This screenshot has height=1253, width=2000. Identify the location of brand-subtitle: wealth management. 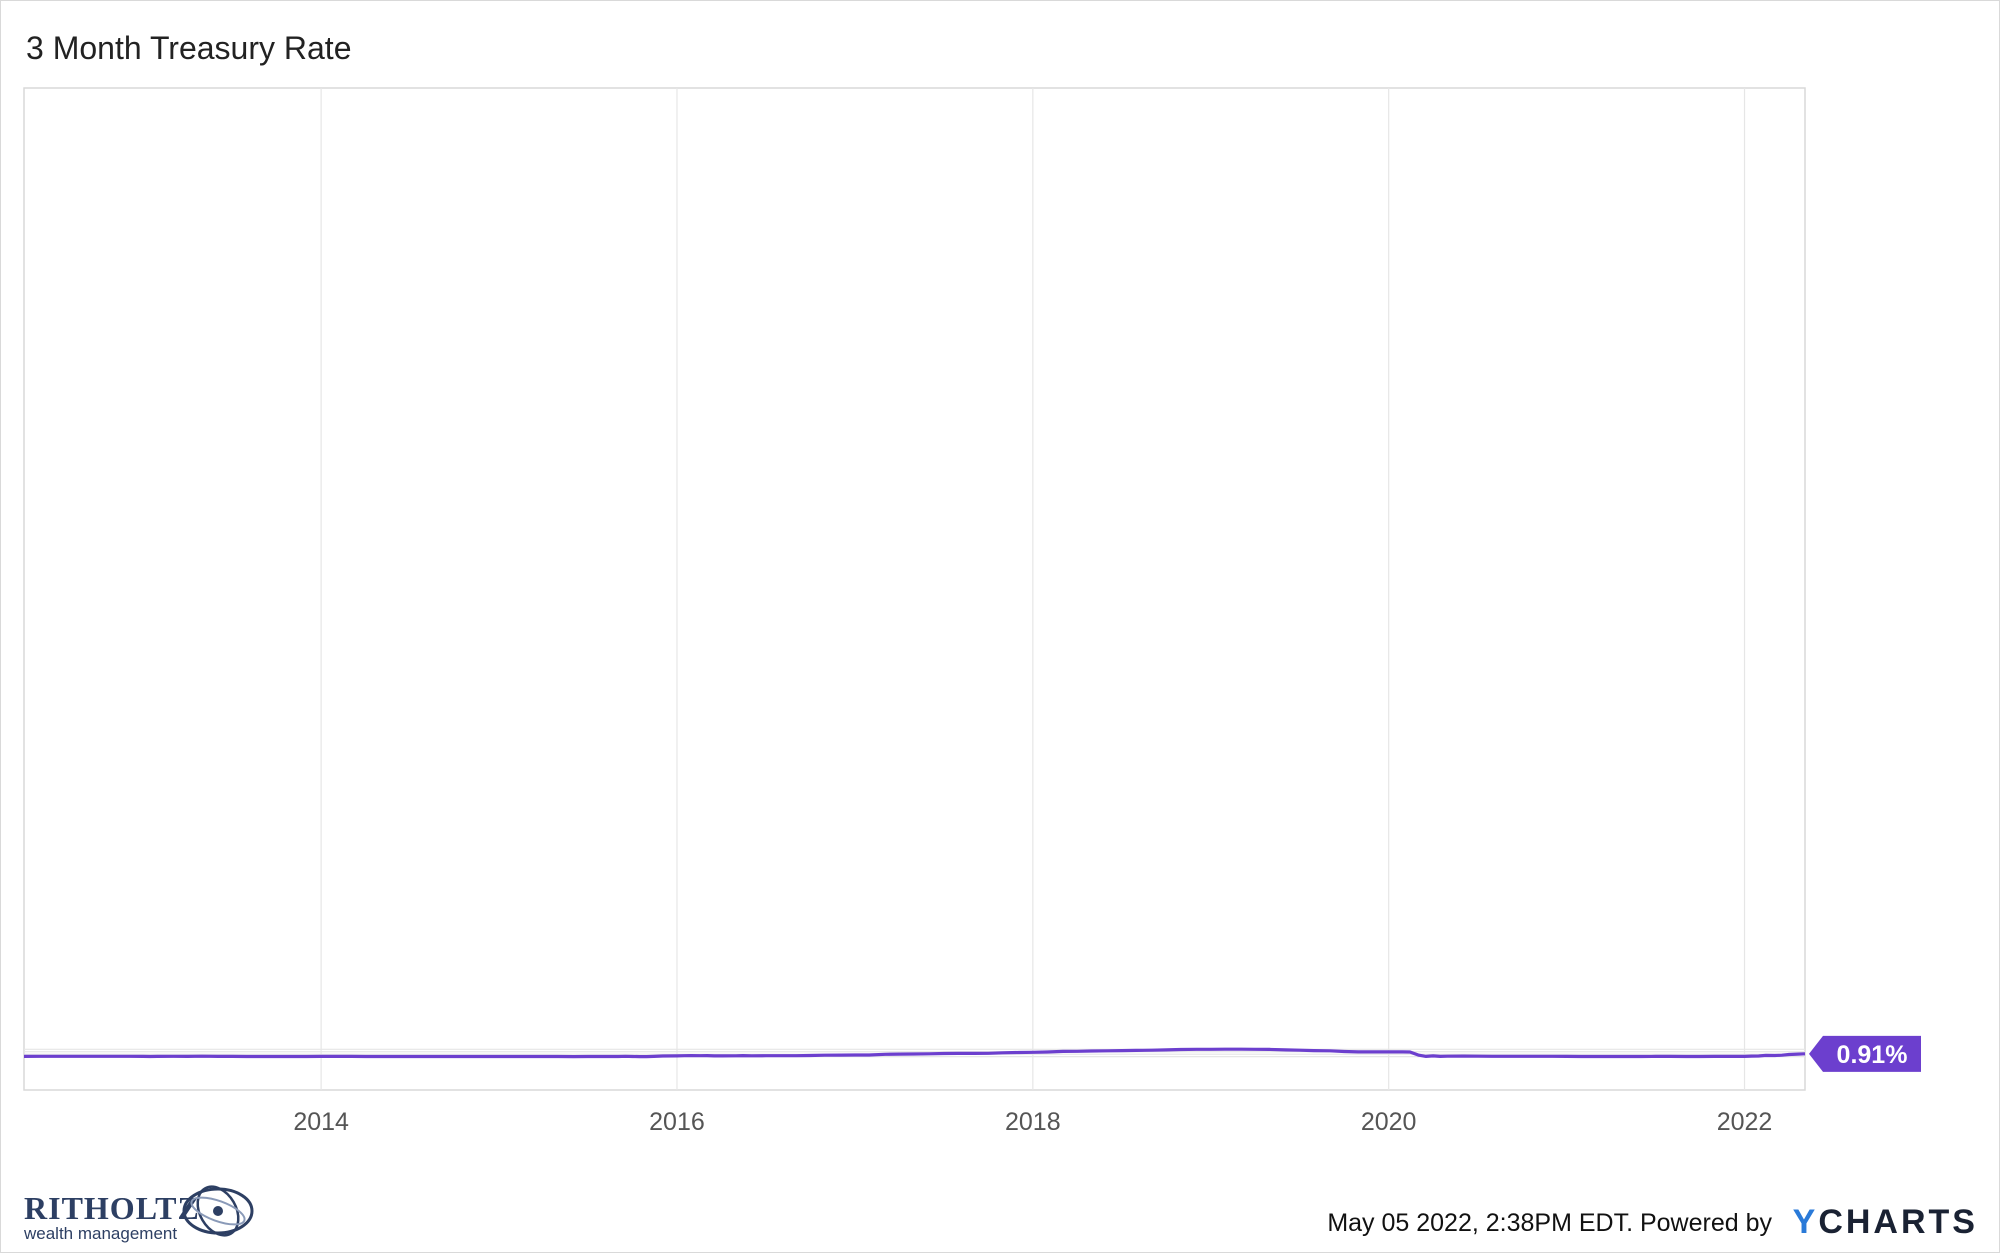
(101, 1233).